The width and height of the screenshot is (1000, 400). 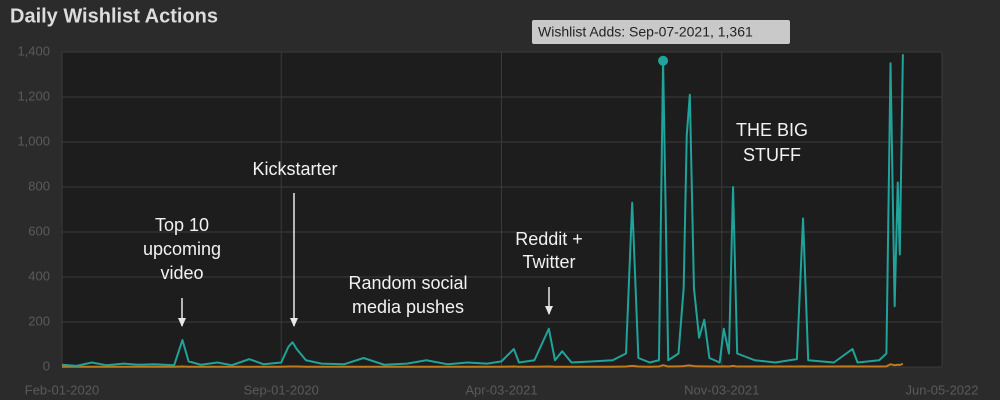 I want to click on y-tick-label: 800, so click(x=39, y=185).